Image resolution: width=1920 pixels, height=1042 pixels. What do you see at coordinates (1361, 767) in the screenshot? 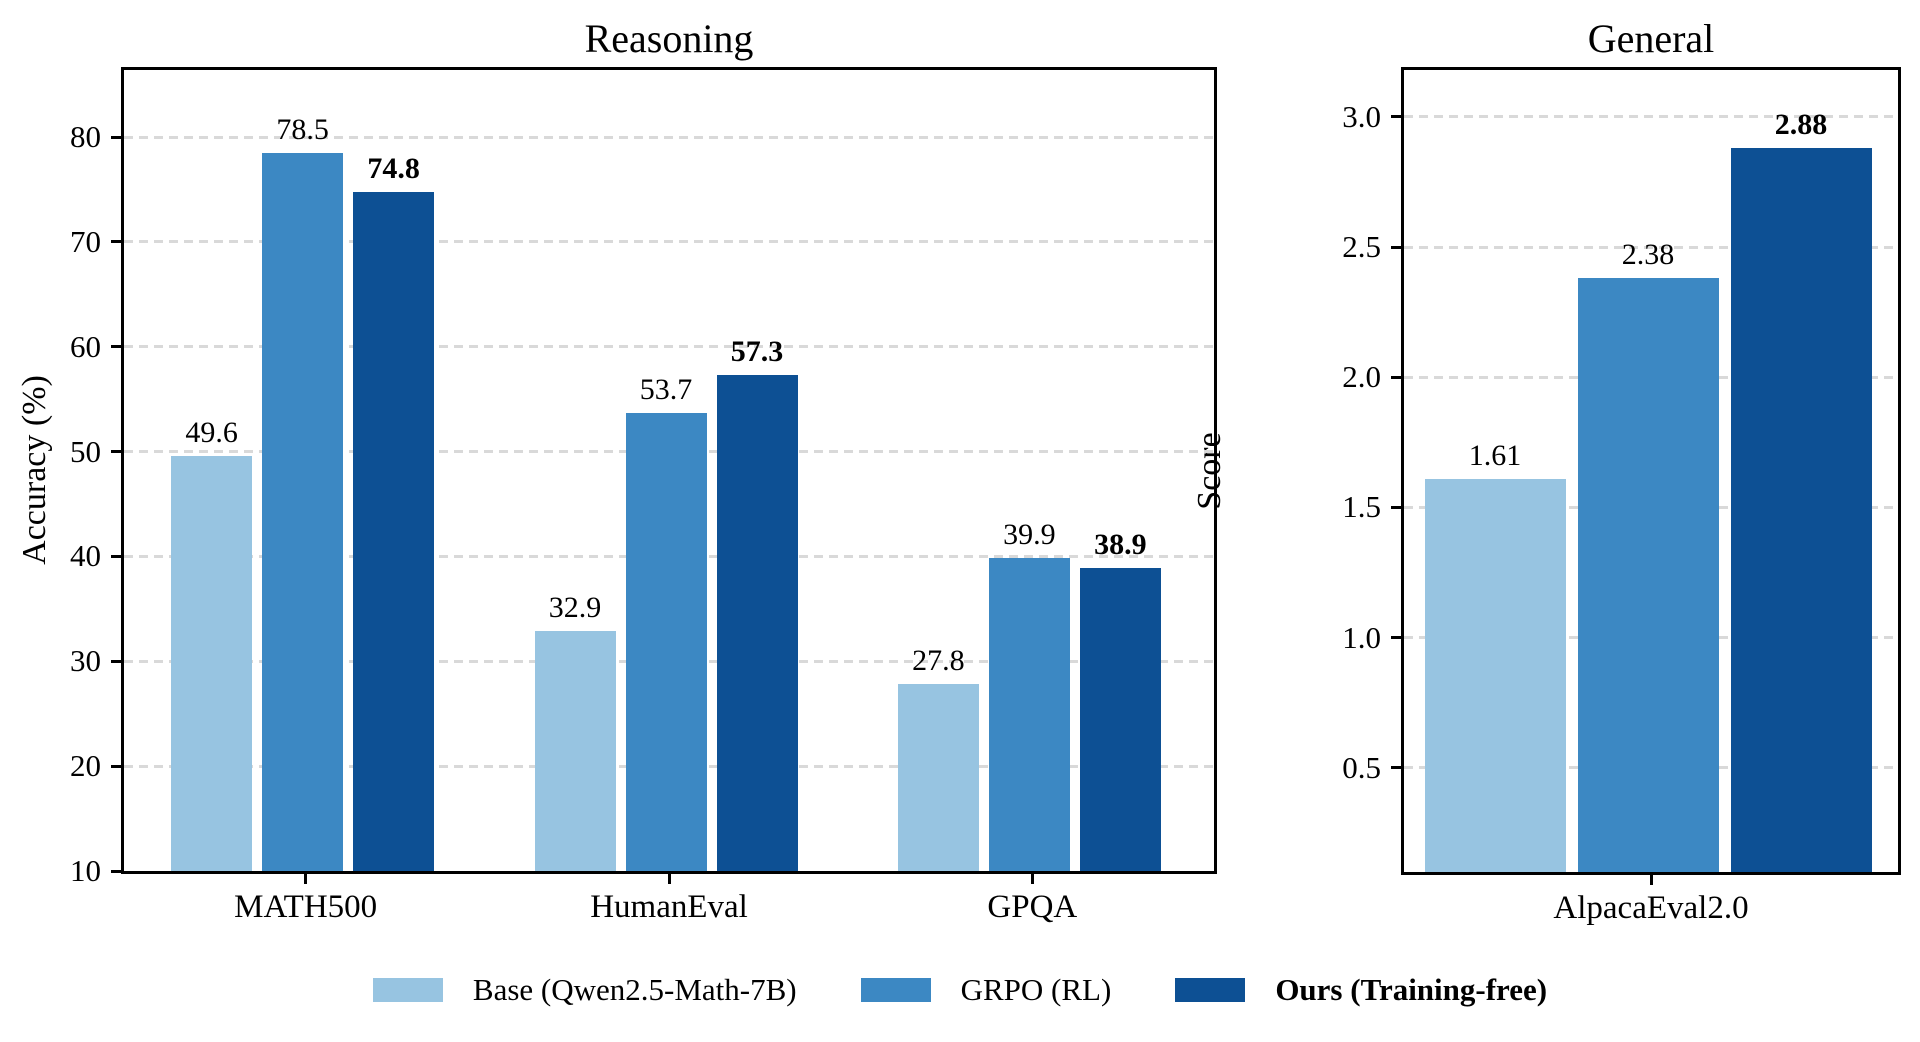
I see `y-tick-label: 0.5` at bounding box center [1361, 767].